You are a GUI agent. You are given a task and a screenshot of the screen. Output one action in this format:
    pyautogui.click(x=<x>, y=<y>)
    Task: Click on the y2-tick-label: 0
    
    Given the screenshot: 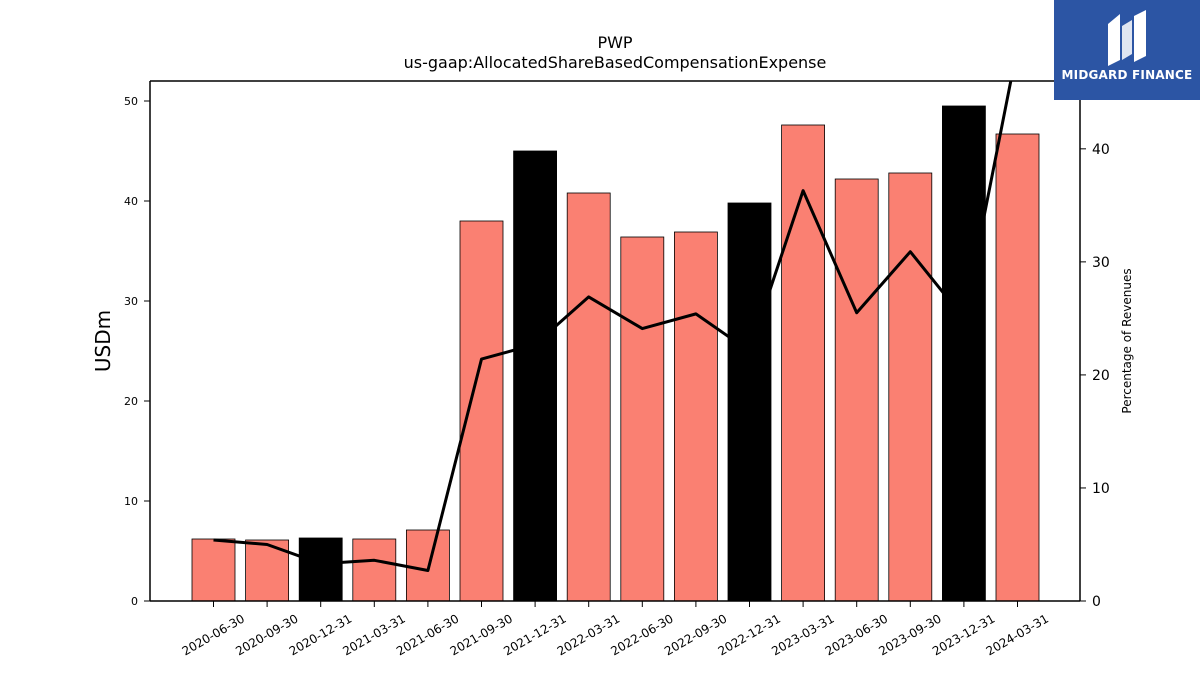 What is the action you would take?
    pyautogui.click(x=1096, y=602)
    